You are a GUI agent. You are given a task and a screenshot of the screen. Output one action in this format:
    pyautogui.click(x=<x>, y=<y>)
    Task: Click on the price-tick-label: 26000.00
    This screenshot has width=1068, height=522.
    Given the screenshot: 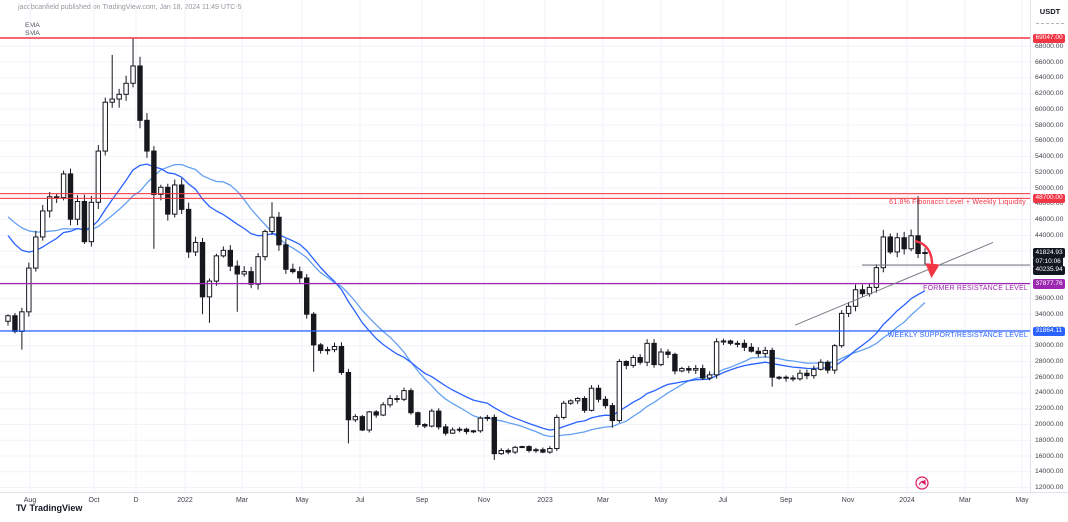 What is the action you would take?
    pyautogui.click(x=1049, y=377)
    